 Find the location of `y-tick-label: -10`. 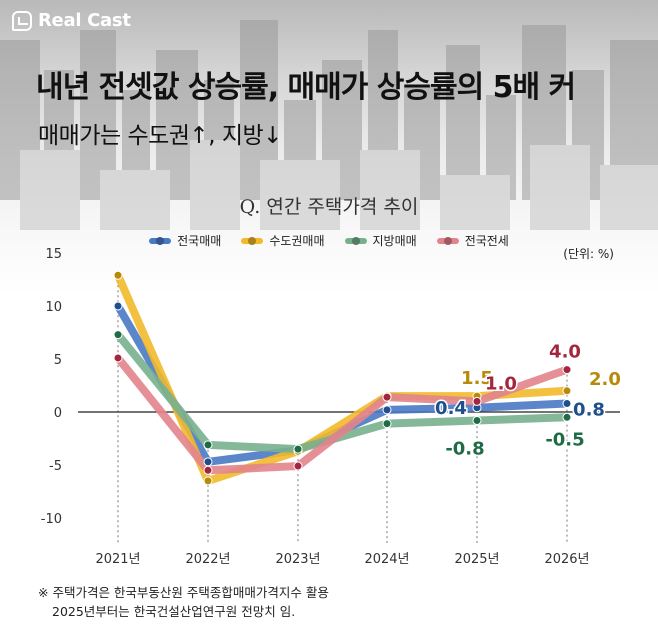

y-tick-label: -10 is located at coordinates (51, 519).